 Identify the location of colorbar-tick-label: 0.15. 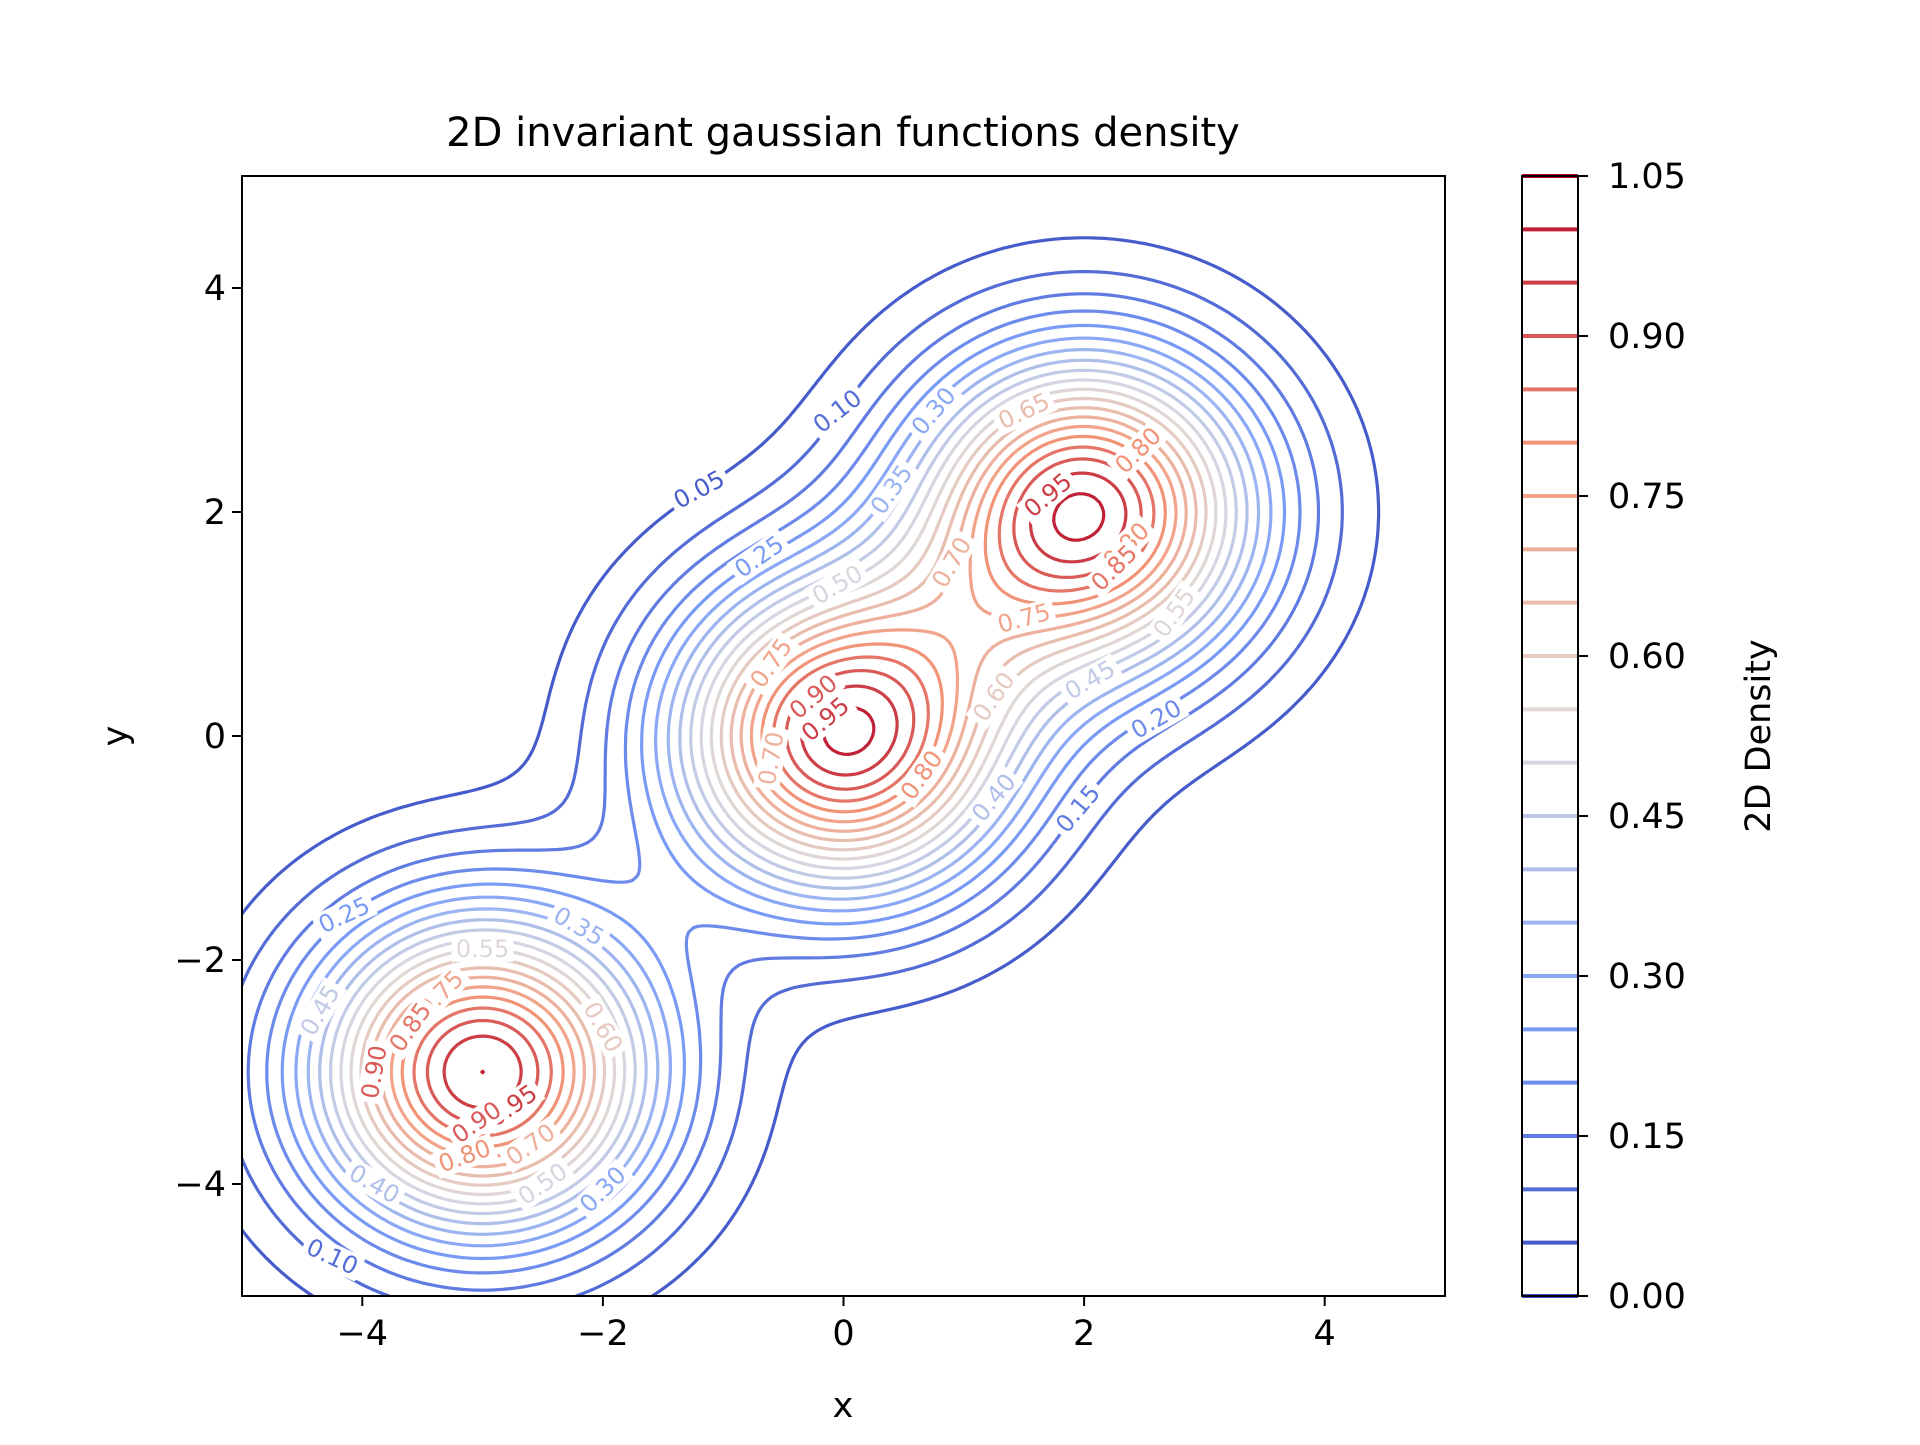
(1647, 1137).